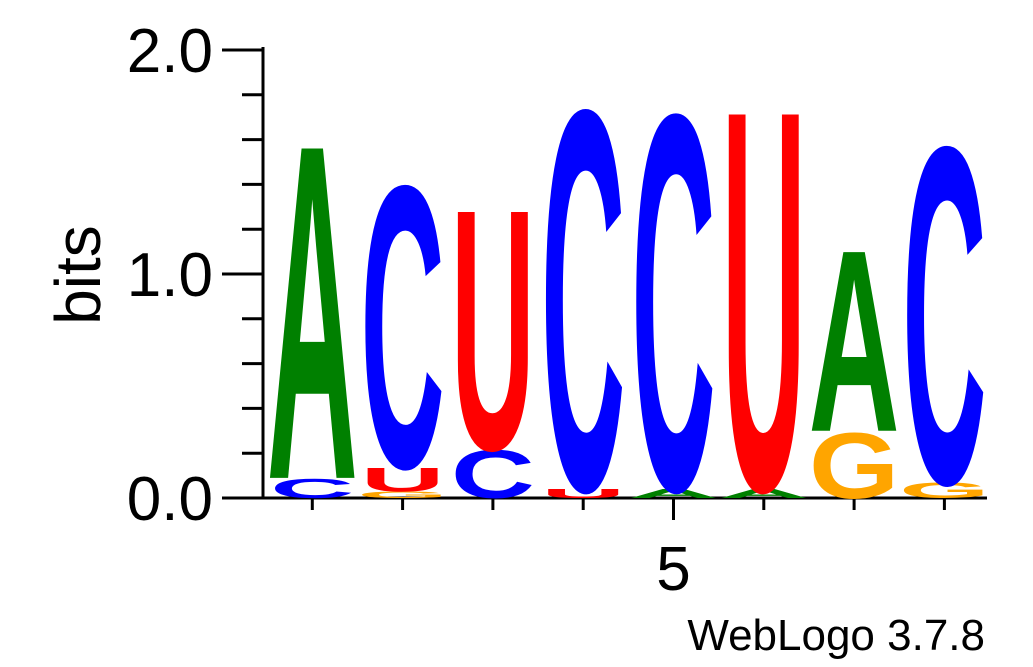  I want to click on stack-position-2: GUC, so click(402, 326).